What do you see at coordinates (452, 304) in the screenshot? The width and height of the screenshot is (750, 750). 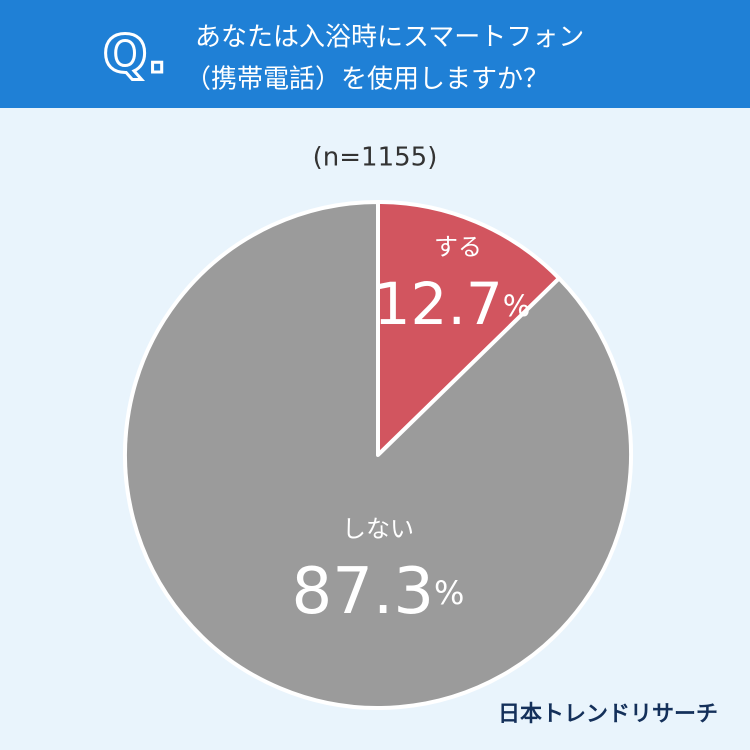 I see `value-label: 12.7%` at bounding box center [452, 304].